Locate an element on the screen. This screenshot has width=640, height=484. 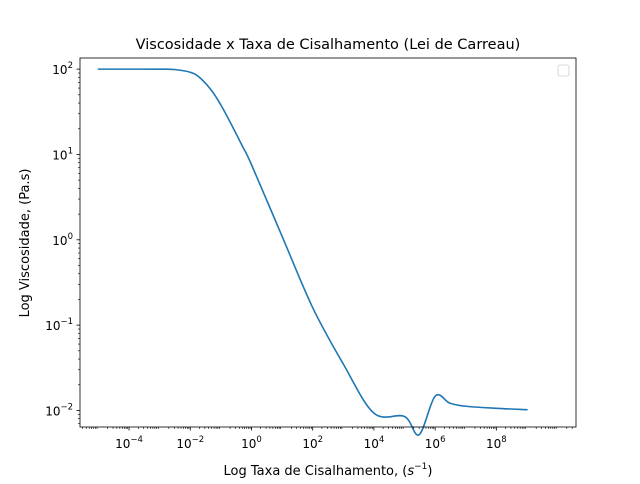
legend-box is located at coordinates (563, 70).